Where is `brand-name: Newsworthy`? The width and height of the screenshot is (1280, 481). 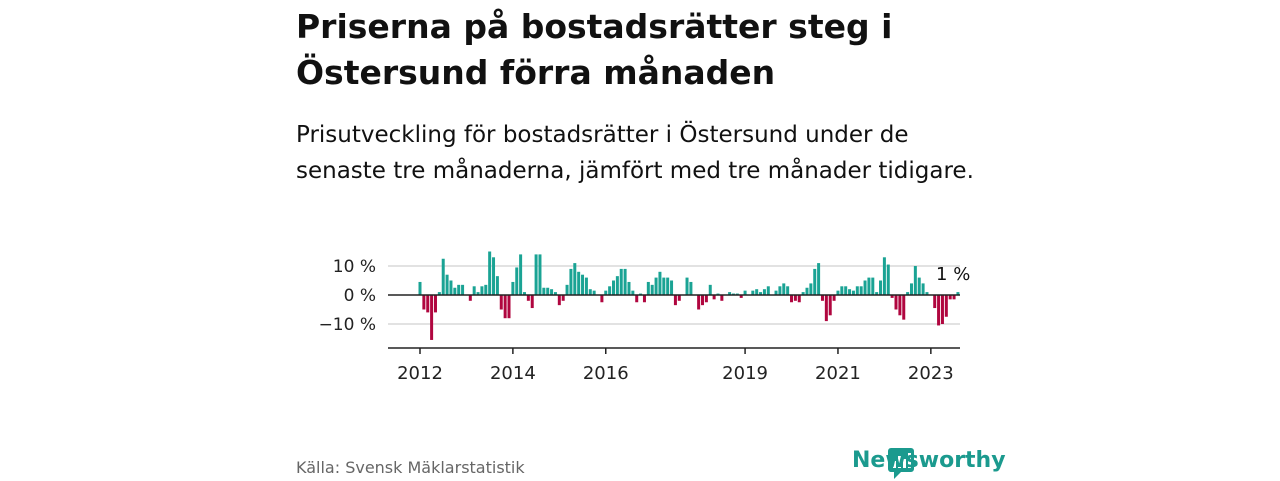
brand-name: Newsworthy is located at coordinates (929, 460).